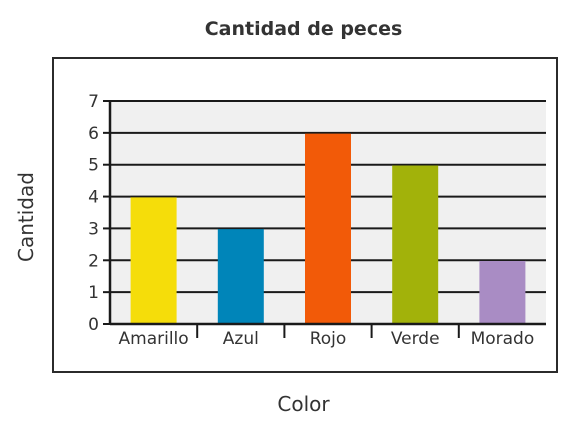 This screenshot has height=426, width=575. What do you see at coordinates (303, 404) in the screenshot?
I see `x-axis-label: Color` at bounding box center [303, 404].